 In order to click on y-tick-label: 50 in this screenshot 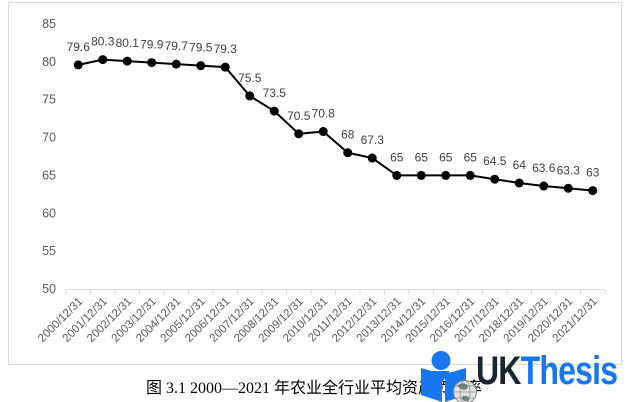, I will do `click(49, 289)`.